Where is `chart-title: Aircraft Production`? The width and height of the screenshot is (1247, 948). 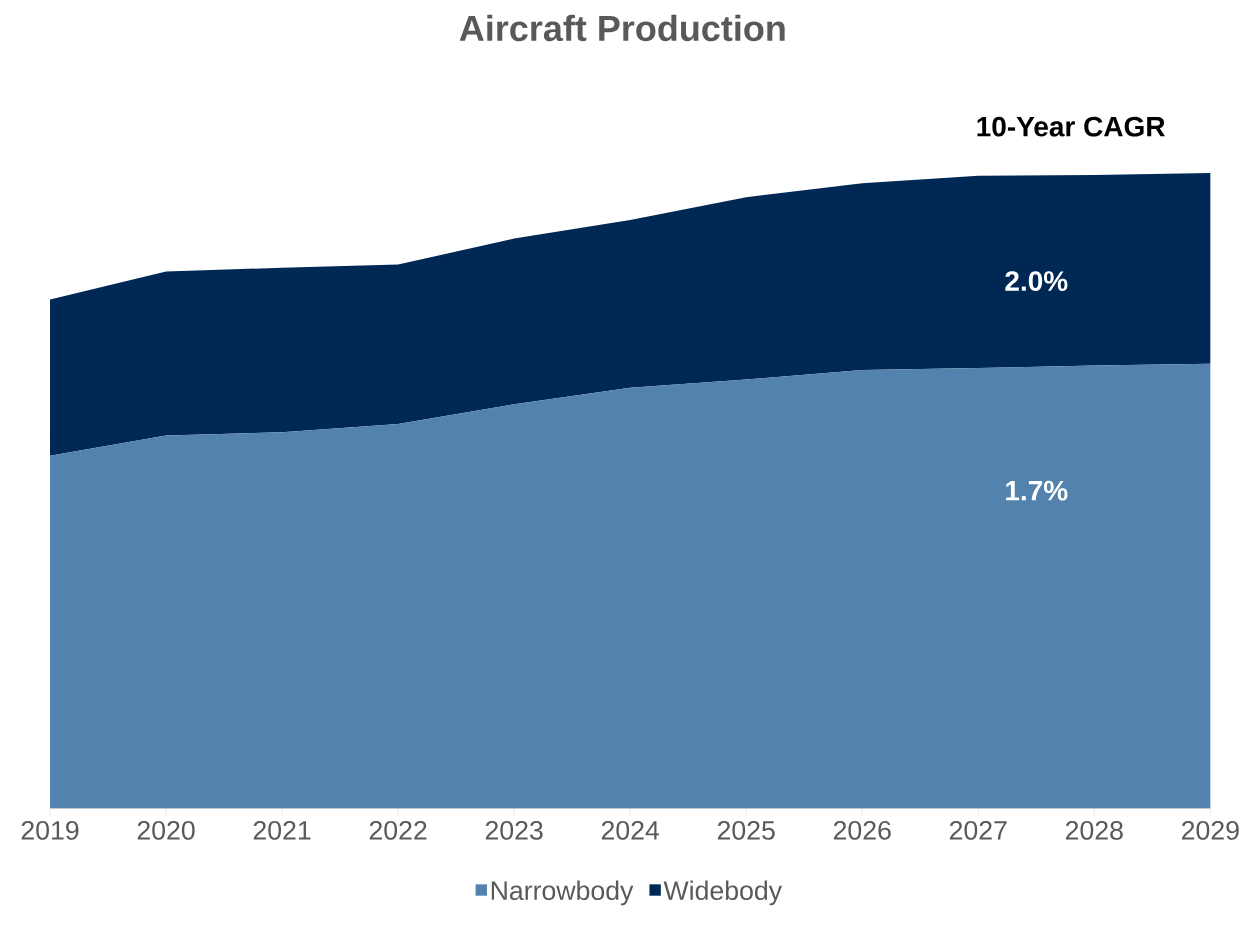
chart-title: Aircraft Production is located at coordinates (622, 28).